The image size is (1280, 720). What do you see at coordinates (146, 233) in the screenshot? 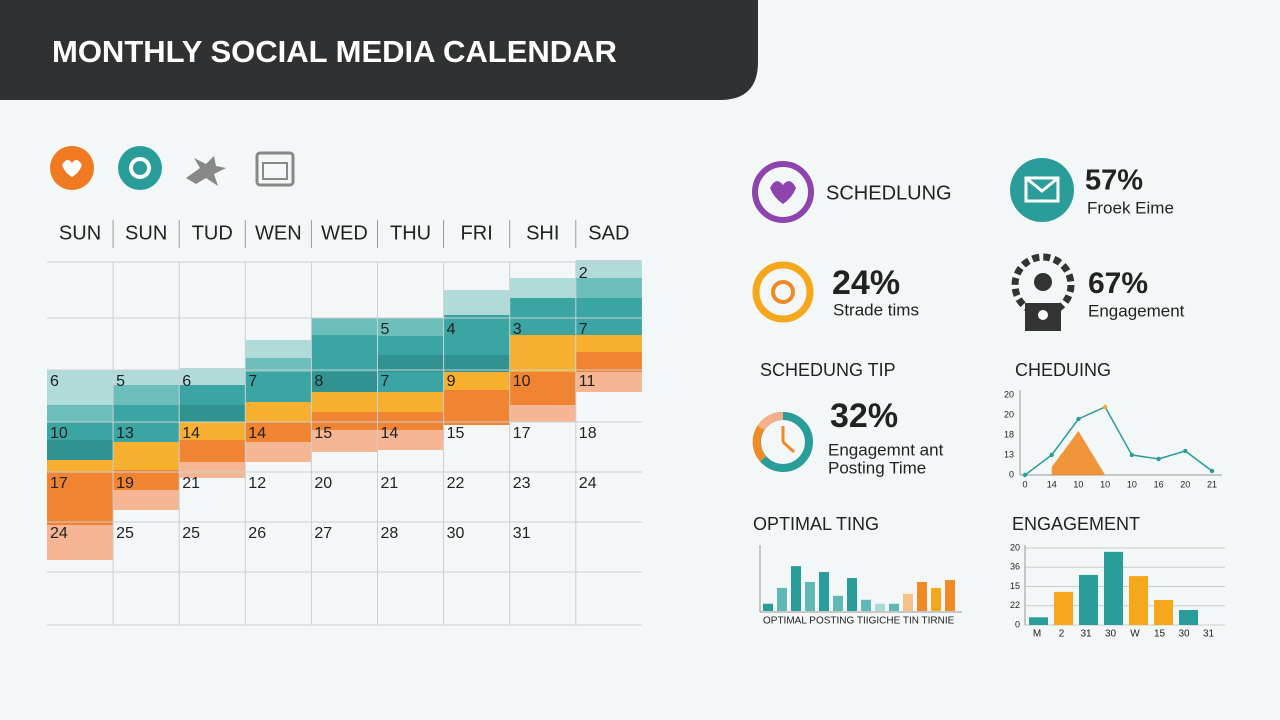
I see `day-label: SUN` at bounding box center [146, 233].